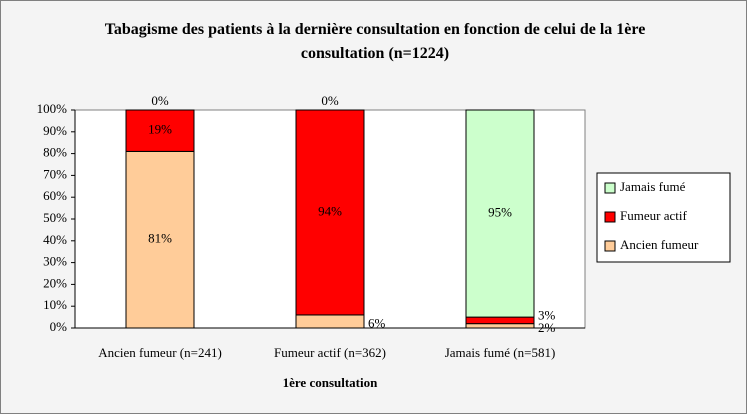  I want to click on data-label: 2%, so click(547, 327).